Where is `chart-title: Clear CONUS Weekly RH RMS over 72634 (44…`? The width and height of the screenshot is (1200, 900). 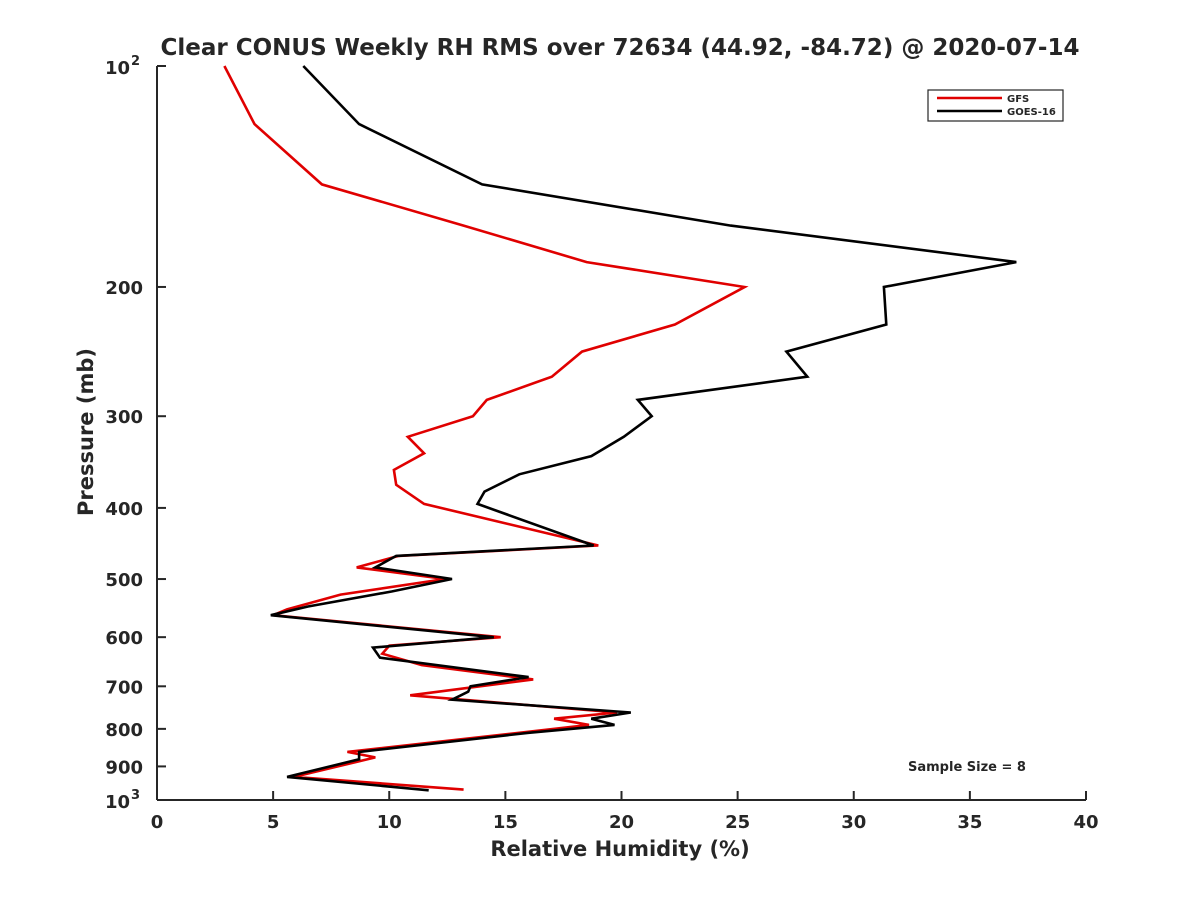
chart-title: Clear CONUS Weekly RH RMS over 72634 (44… is located at coordinates (620, 48).